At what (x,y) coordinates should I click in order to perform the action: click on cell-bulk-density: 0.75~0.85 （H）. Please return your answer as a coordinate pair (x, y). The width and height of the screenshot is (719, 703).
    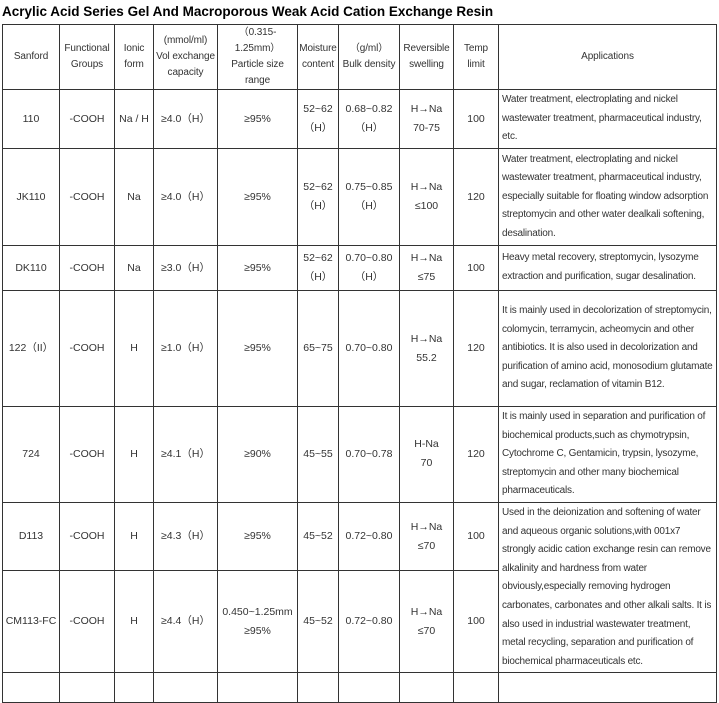
    Looking at the image, I should click on (369, 197).